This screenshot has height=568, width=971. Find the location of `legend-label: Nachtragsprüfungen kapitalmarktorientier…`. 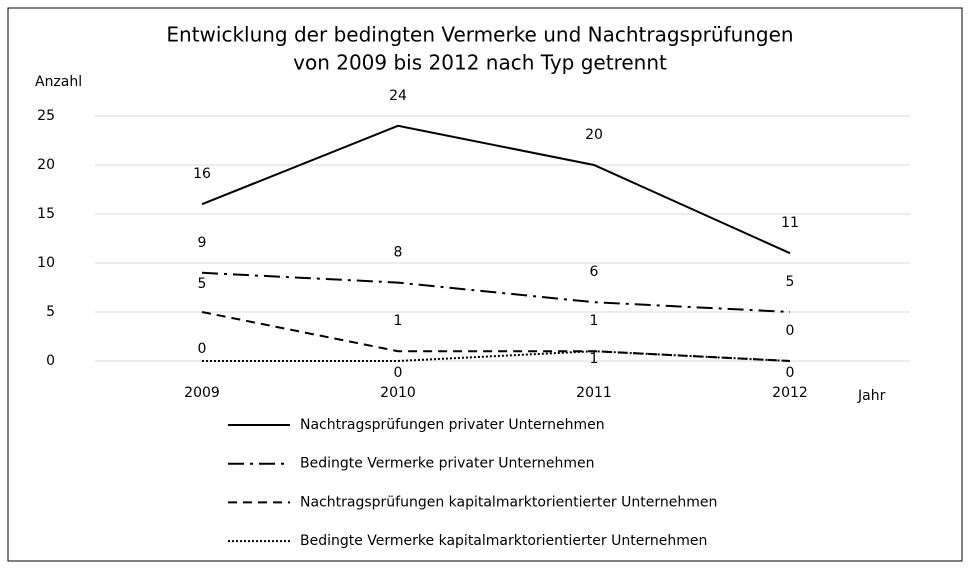

legend-label: Nachtragsprüfungen kapitalmarktorientier… is located at coordinates (508, 502).